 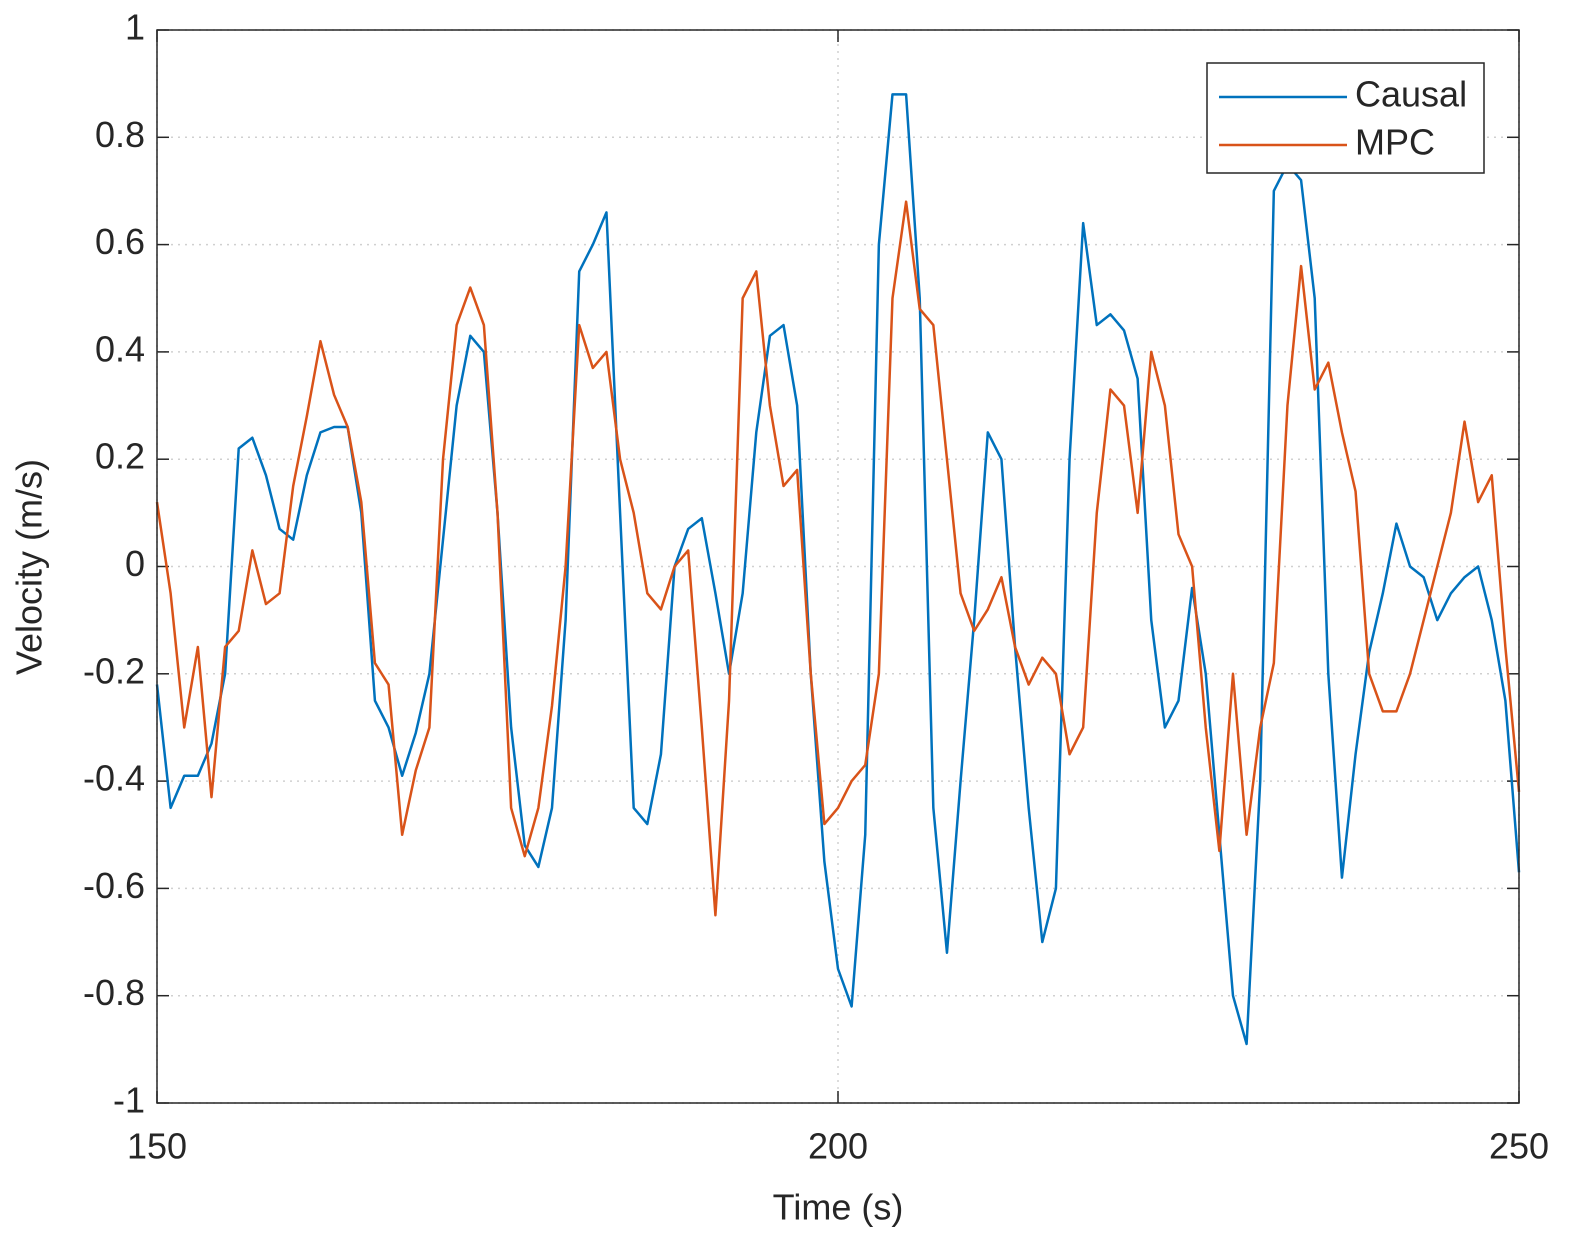 What do you see at coordinates (838, 1146) in the screenshot?
I see `x-tick-label: 200` at bounding box center [838, 1146].